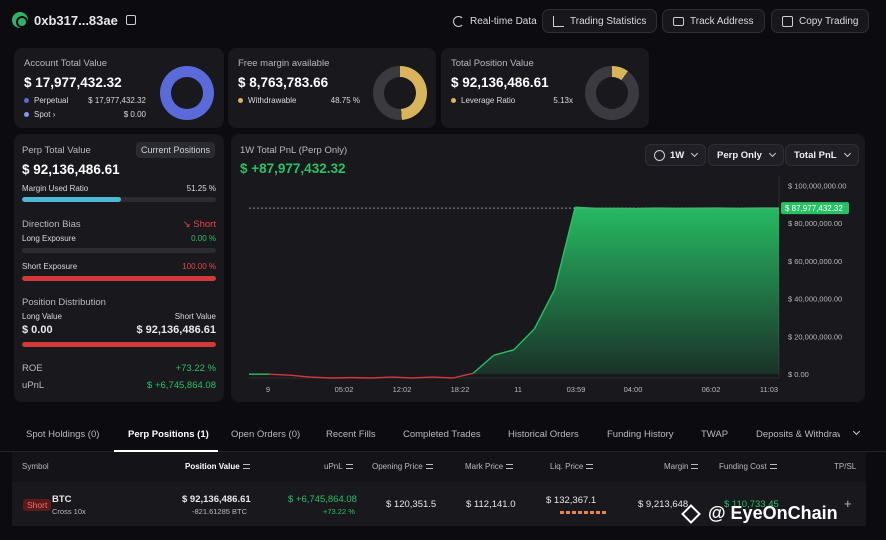 The width and height of the screenshot is (886, 540). Describe the element at coordinates (199, 224) in the screenshot. I see `direction-bias-badge: ↘ Short` at that location.